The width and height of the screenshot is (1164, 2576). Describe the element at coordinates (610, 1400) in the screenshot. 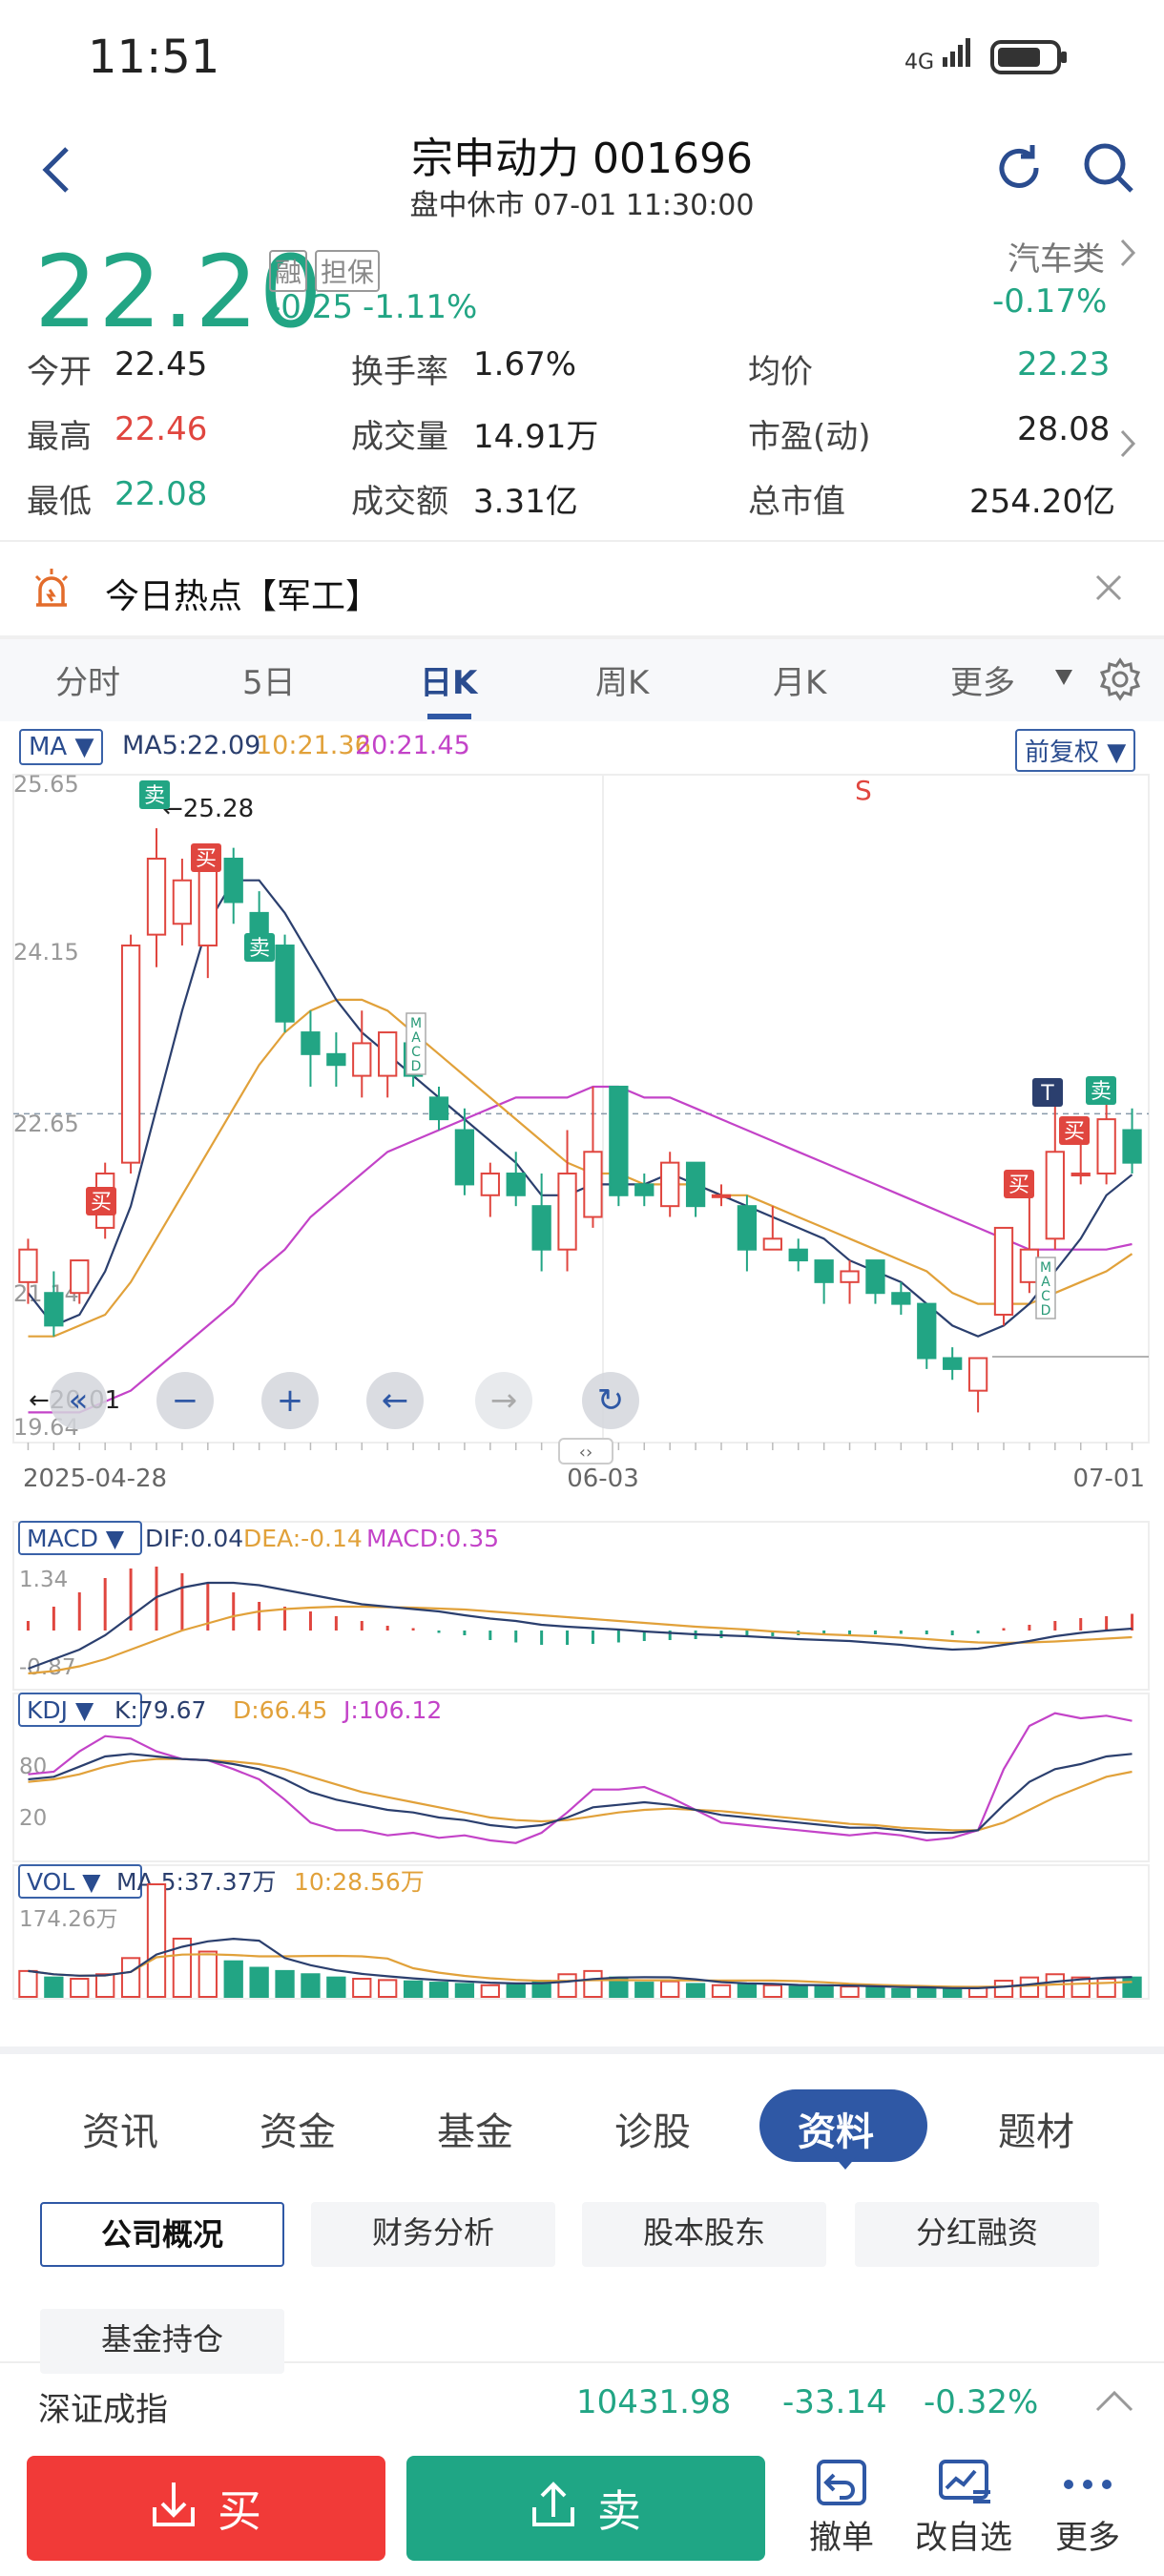

I see `rotate-icon` at that location.